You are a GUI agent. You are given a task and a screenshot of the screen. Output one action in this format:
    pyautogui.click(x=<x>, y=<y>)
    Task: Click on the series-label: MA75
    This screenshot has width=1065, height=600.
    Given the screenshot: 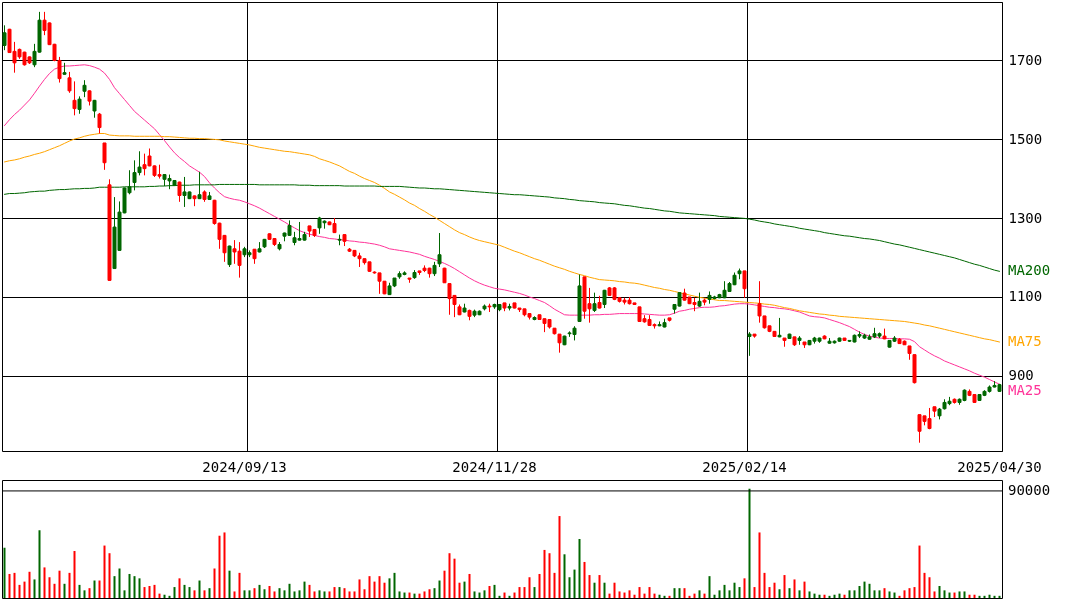 What is the action you would take?
    pyautogui.click(x=1025, y=341)
    